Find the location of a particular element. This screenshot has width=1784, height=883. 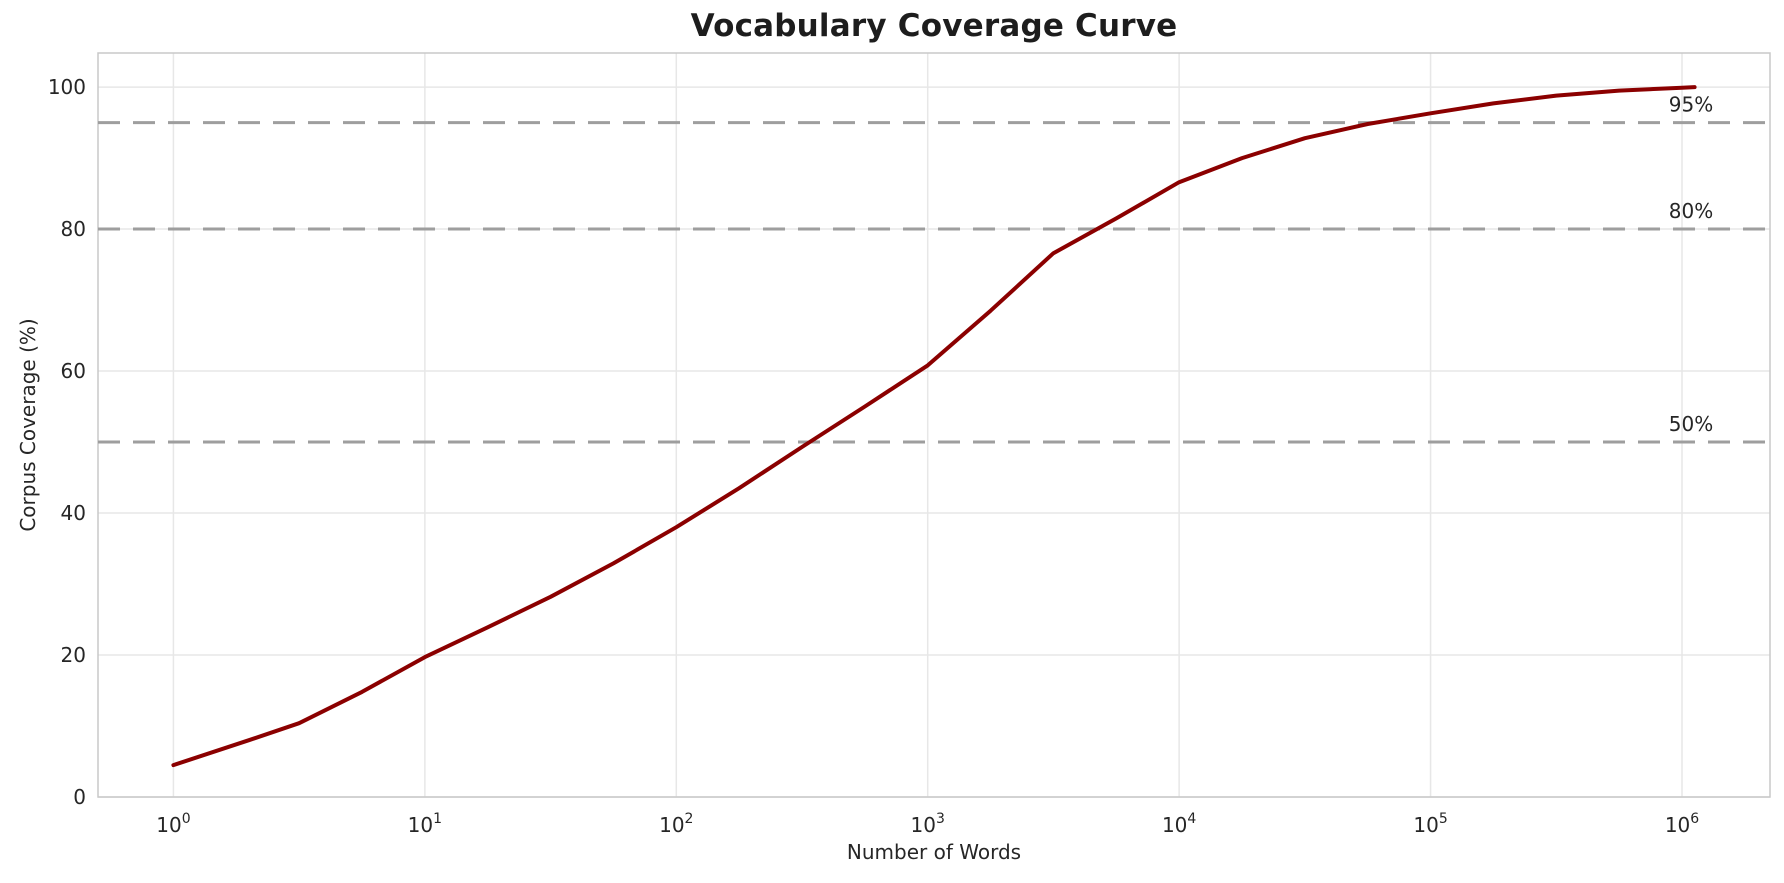

x-tick-label: 10⁴ is located at coordinates (1179, 824).